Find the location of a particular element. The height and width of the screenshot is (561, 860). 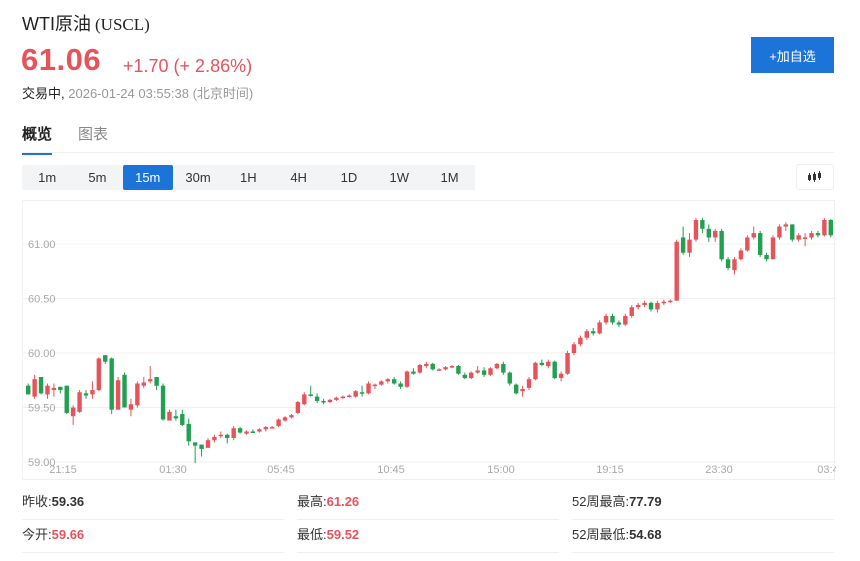

period-30m: 30m is located at coordinates (198, 177).